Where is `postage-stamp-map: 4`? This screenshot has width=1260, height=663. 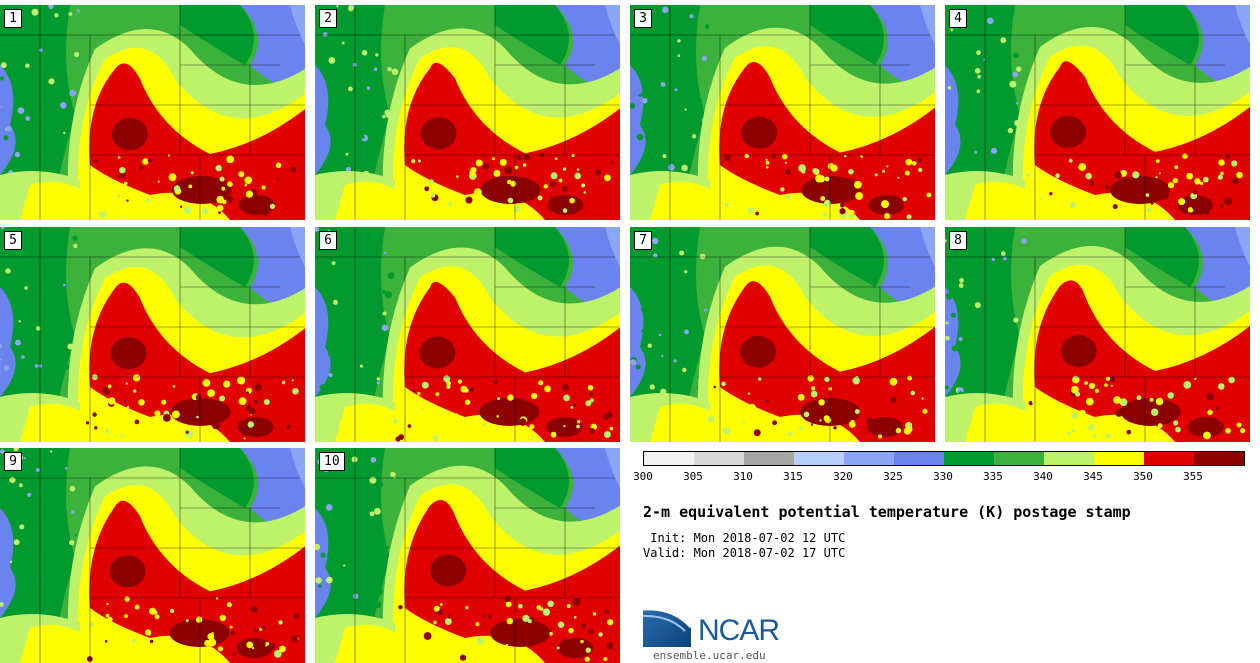
postage-stamp-map: 4 is located at coordinates (1097, 112).